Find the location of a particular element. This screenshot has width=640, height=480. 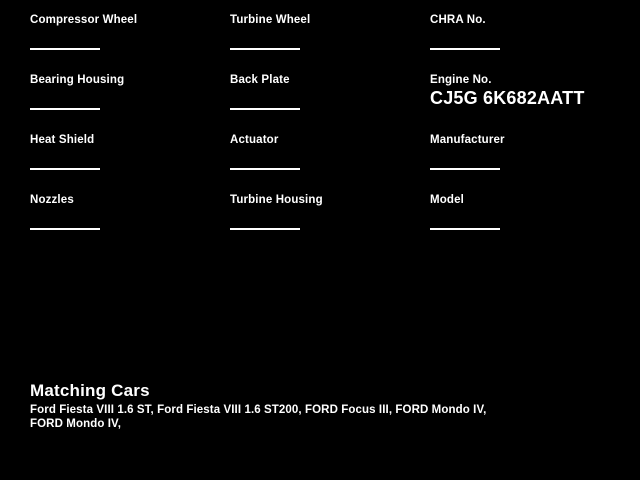

spec-field-manufacturer: Manufacturer is located at coordinates (525, 164).